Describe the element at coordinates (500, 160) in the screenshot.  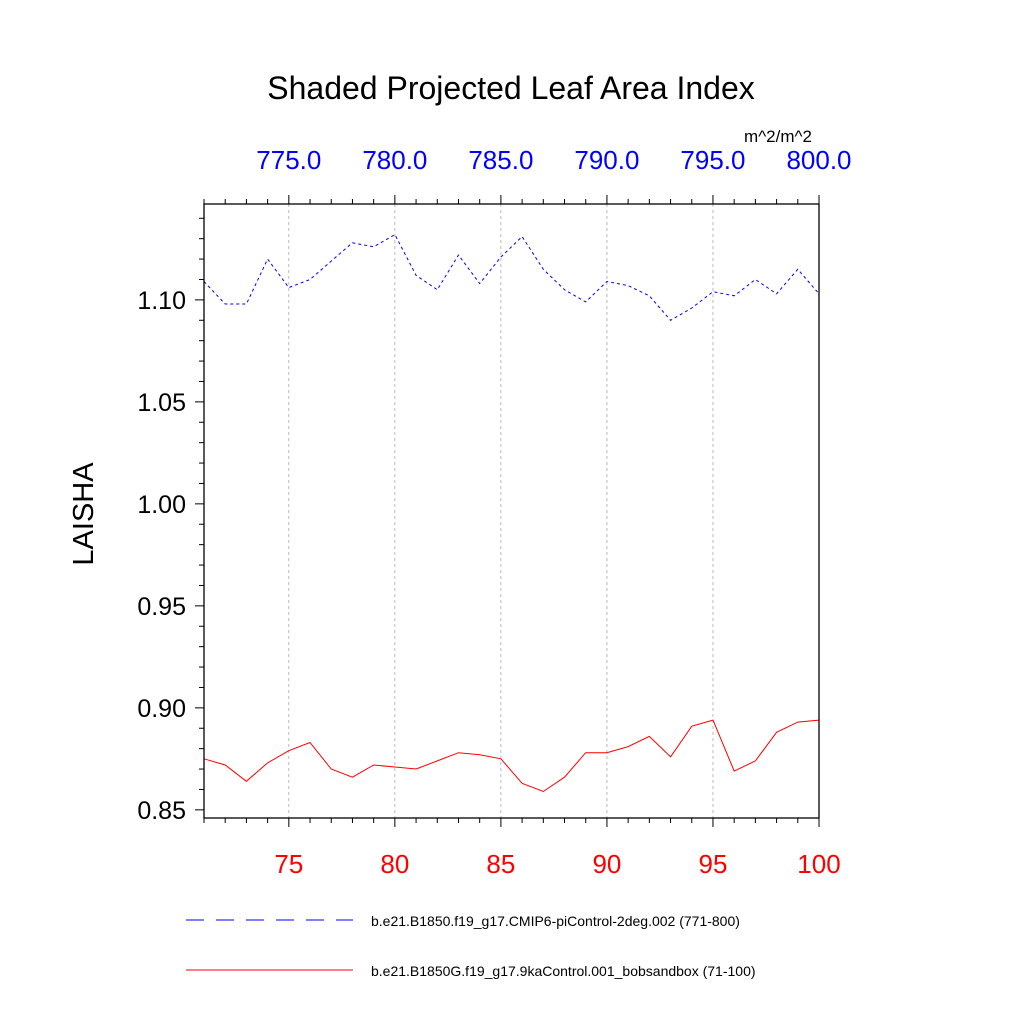
I see `x-top-tick-label: 785.0` at that location.